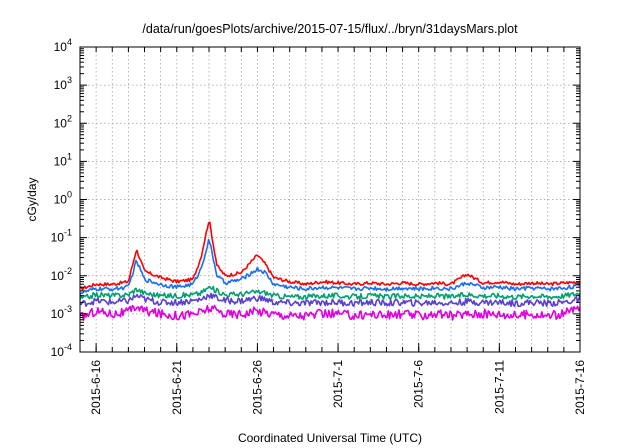  What do you see at coordinates (338, 384) in the screenshot?
I see `x-tick-label: 2015-7-1` at bounding box center [338, 384].